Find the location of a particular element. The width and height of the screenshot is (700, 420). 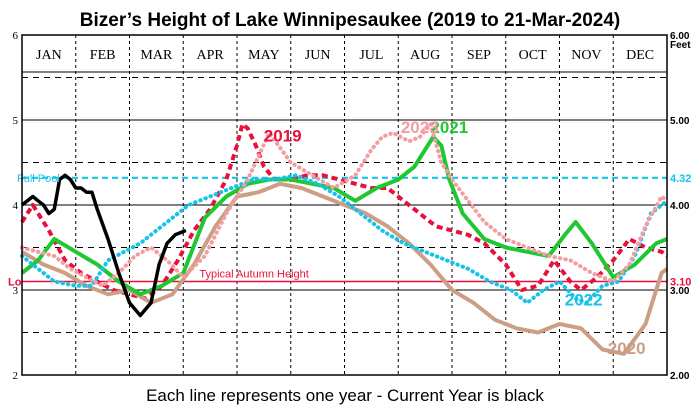

series-label-2021: 2021 is located at coordinates (449, 127).